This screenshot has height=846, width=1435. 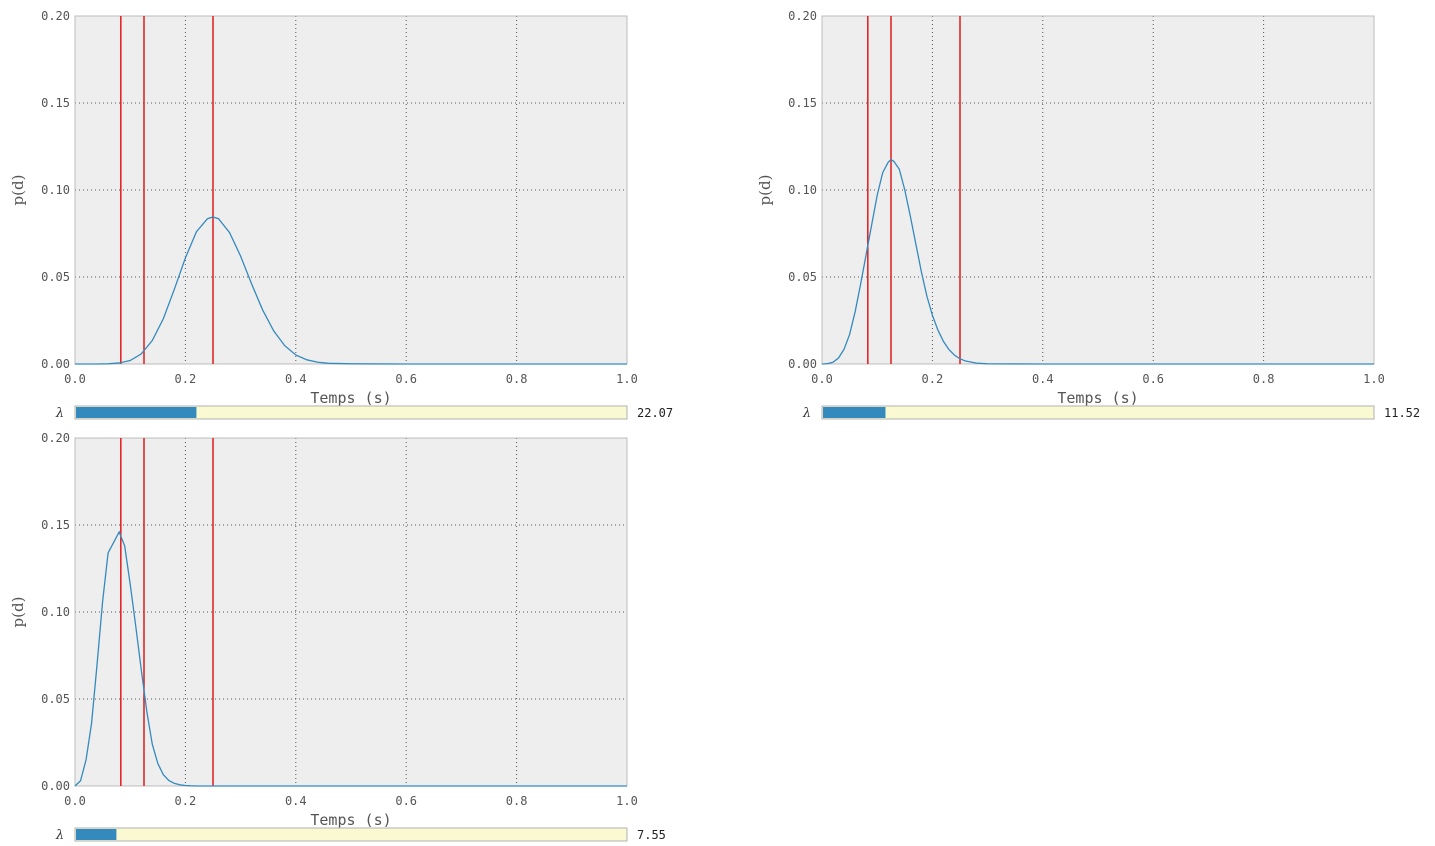 I want to click on lambda-slider: λ 7.55, so click(x=360, y=835).